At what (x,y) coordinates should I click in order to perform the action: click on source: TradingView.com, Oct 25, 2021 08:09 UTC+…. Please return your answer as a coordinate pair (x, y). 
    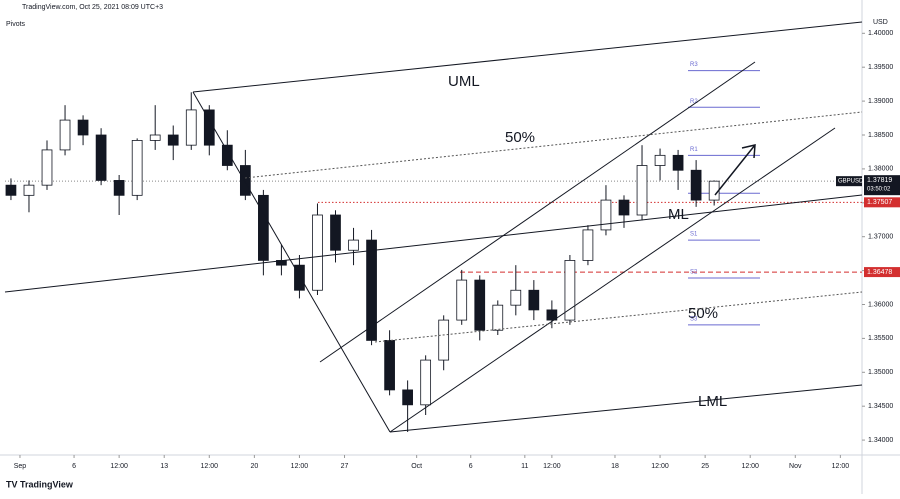
    Looking at the image, I should click on (92, 7).